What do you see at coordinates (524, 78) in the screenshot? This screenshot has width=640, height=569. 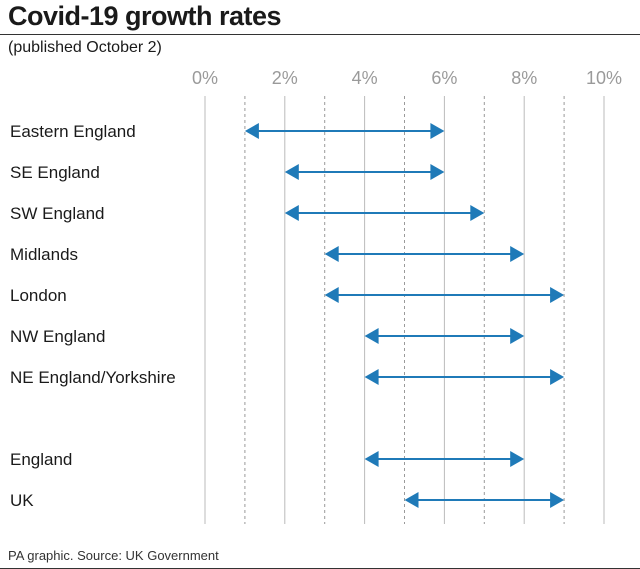 I see `x-tick-label: 8%` at bounding box center [524, 78].